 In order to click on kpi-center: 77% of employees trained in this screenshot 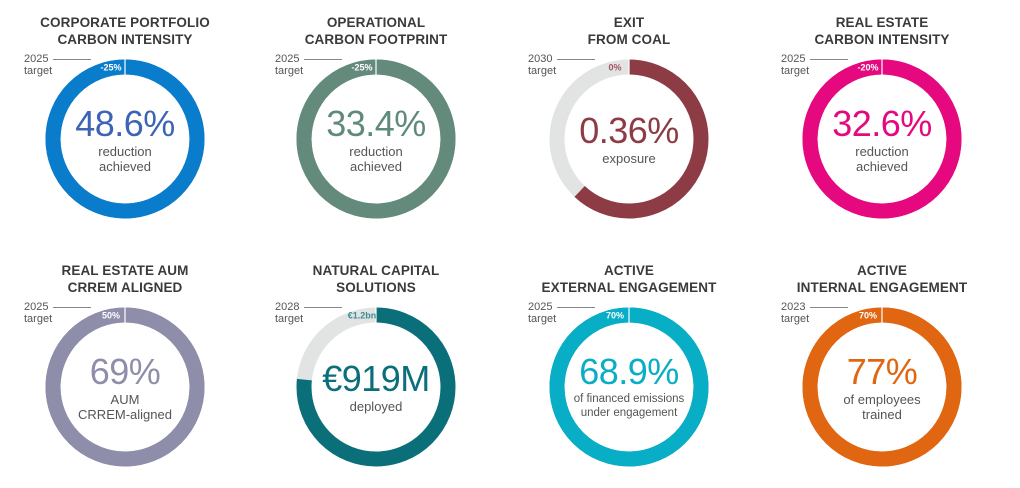, I will do `click(882, 387)`.